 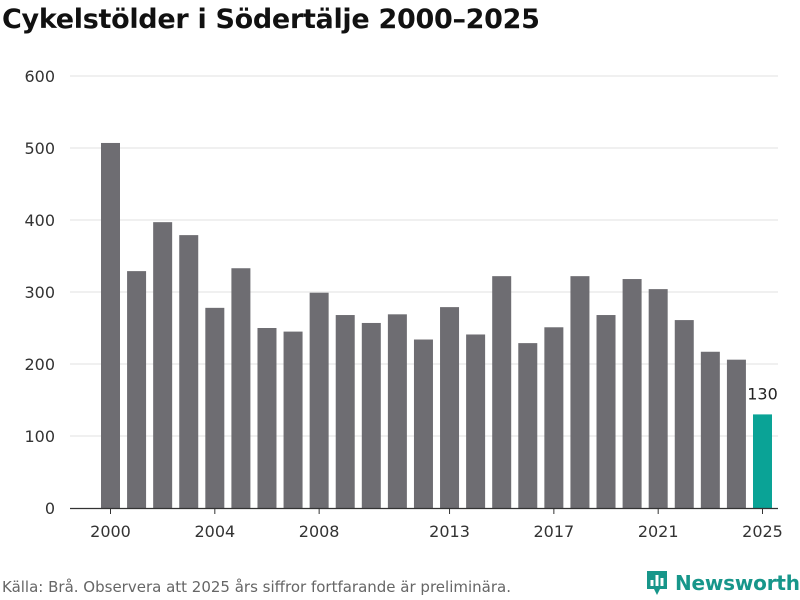 What do you see at coordinates (762, 393) in the screenshot?
I see `data-label: 130` at bounding box center [762, 393].